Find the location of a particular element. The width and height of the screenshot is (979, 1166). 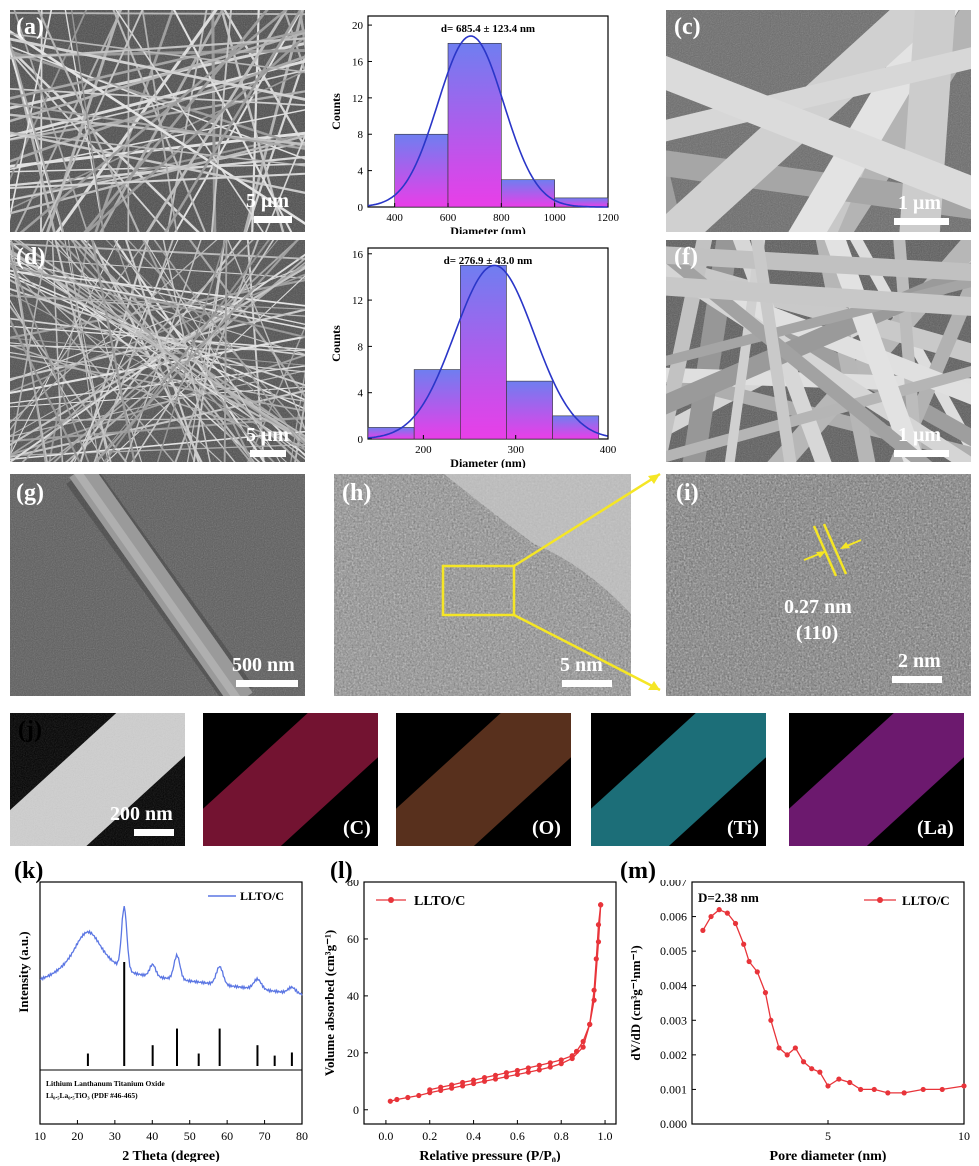

x-tick-label: 0.0 is located at coordinates (385, 1136).